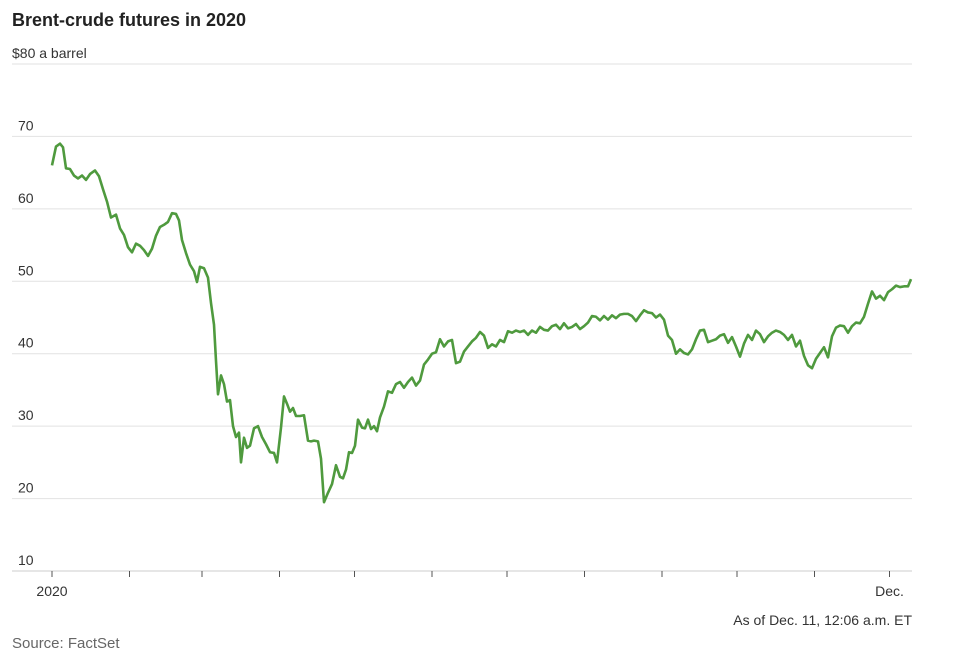  What do you see at coordinates (26, 343) in the screenshot?
I see `y-tick-label: 40` at bounding box center [26, 343].